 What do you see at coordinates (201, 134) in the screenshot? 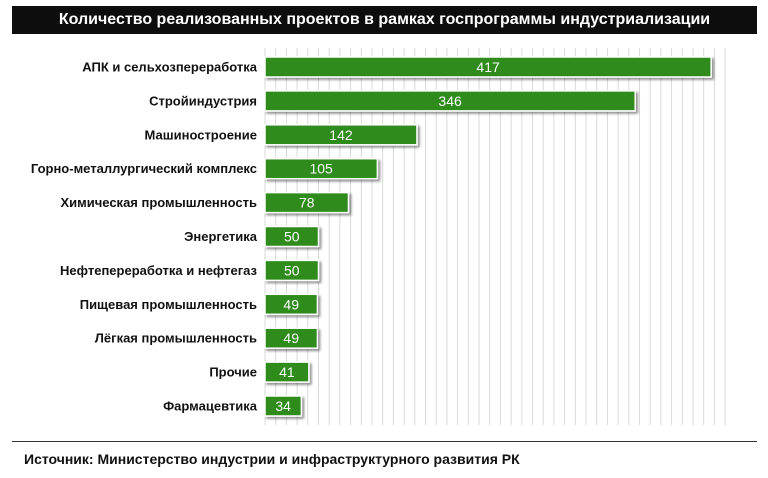
I see `category-label: Машиностроение` at bounding box center [201, 134].